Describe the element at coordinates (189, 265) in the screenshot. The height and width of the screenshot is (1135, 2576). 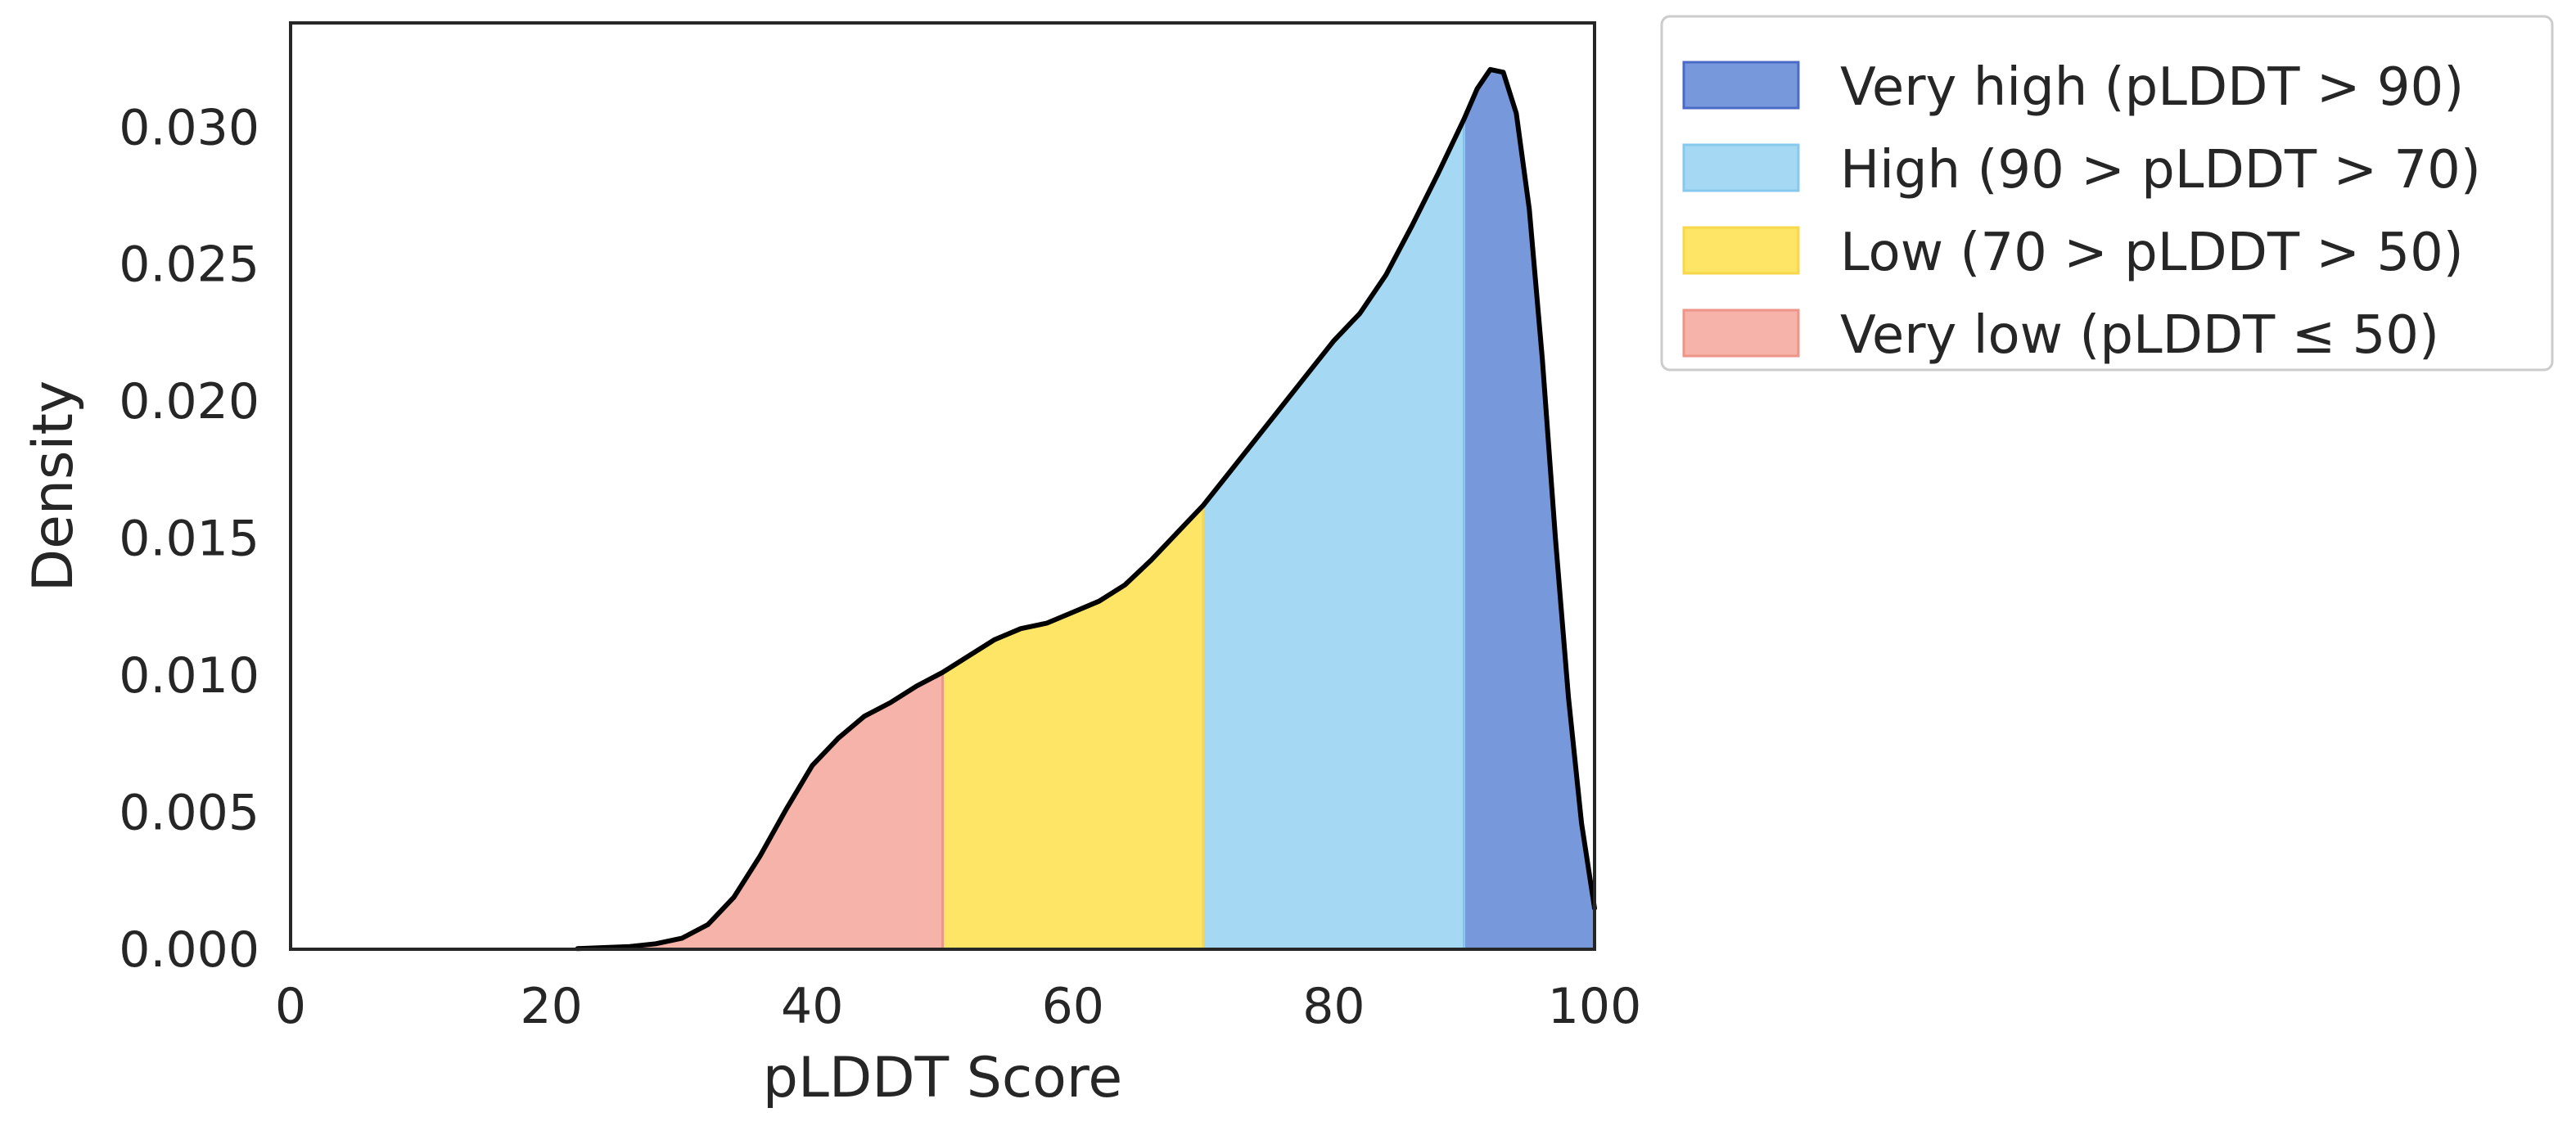
I see `y-tick-label-5: 0.025` at that location.